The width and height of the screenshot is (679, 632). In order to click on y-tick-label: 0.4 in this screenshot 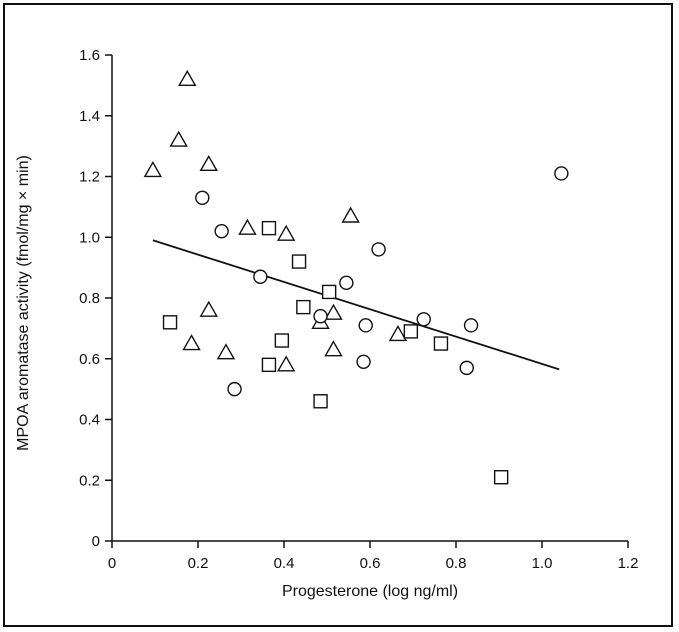, I will do `click(89, 420)`.